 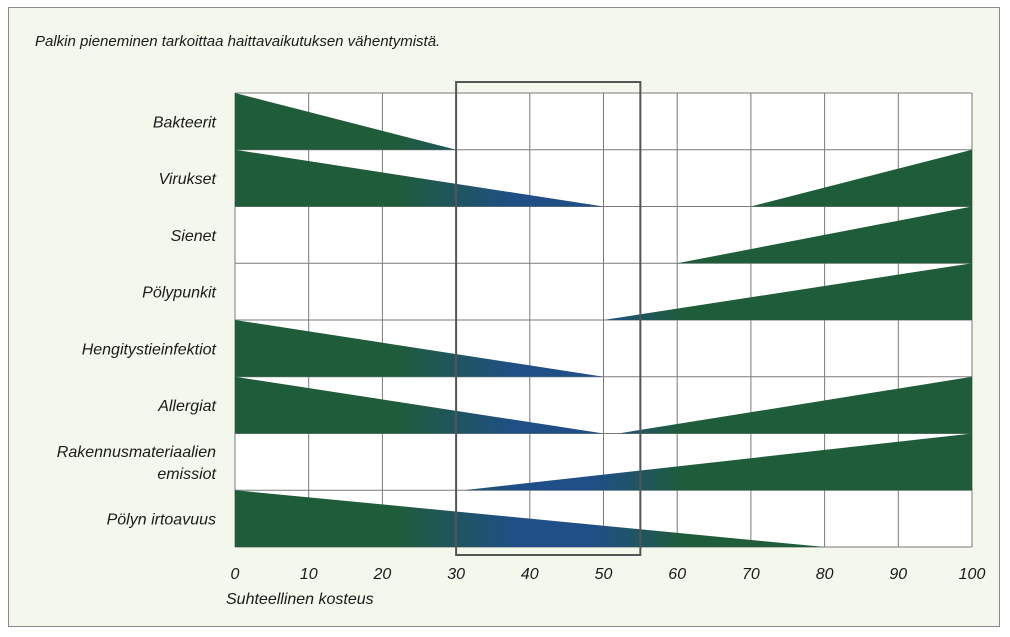 What do you see at coordinates (179, 293) in the screenshot?
I see `category-label: Pölypunkit` at bounding box center [179, 293].